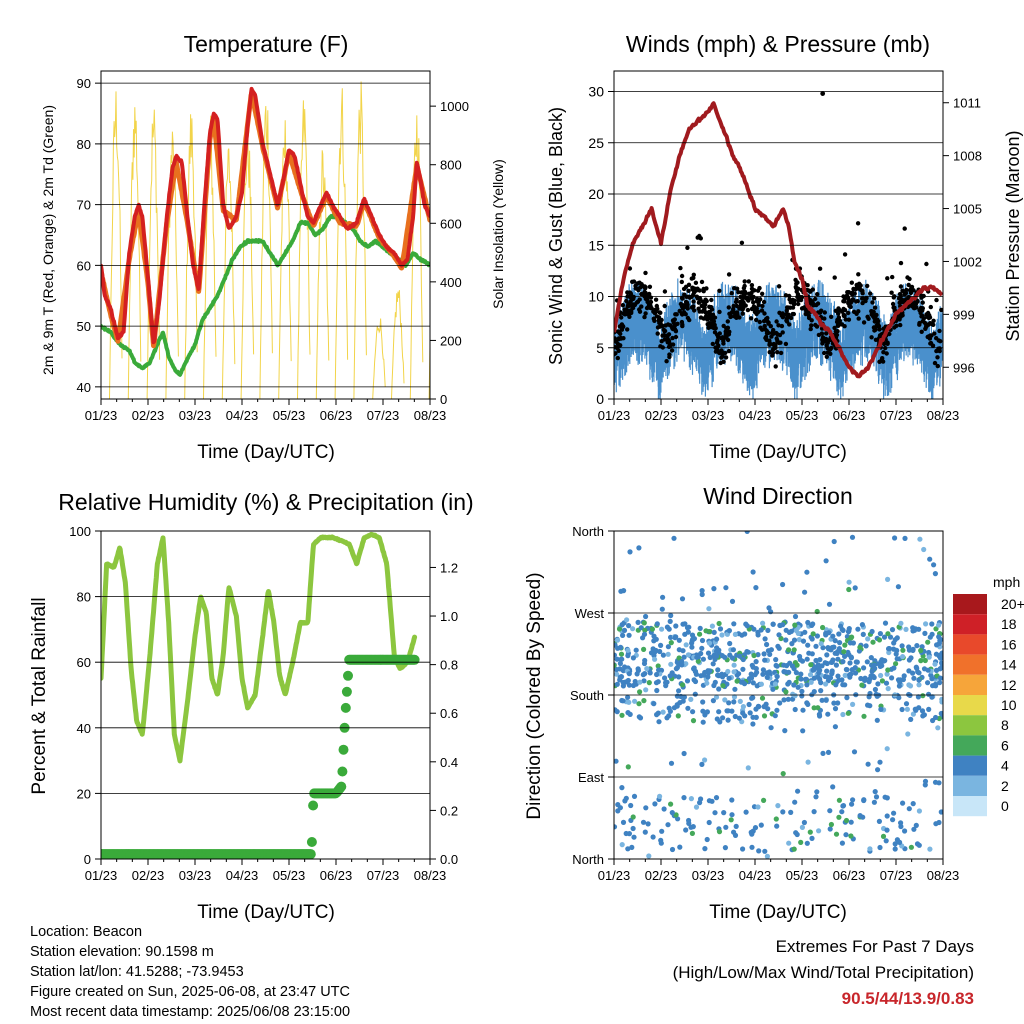 The image size is (1024, 1024). Describe the element at coordinates (967, 261) in the screenshot. I see `y2-tick-label: 1002` at that location.